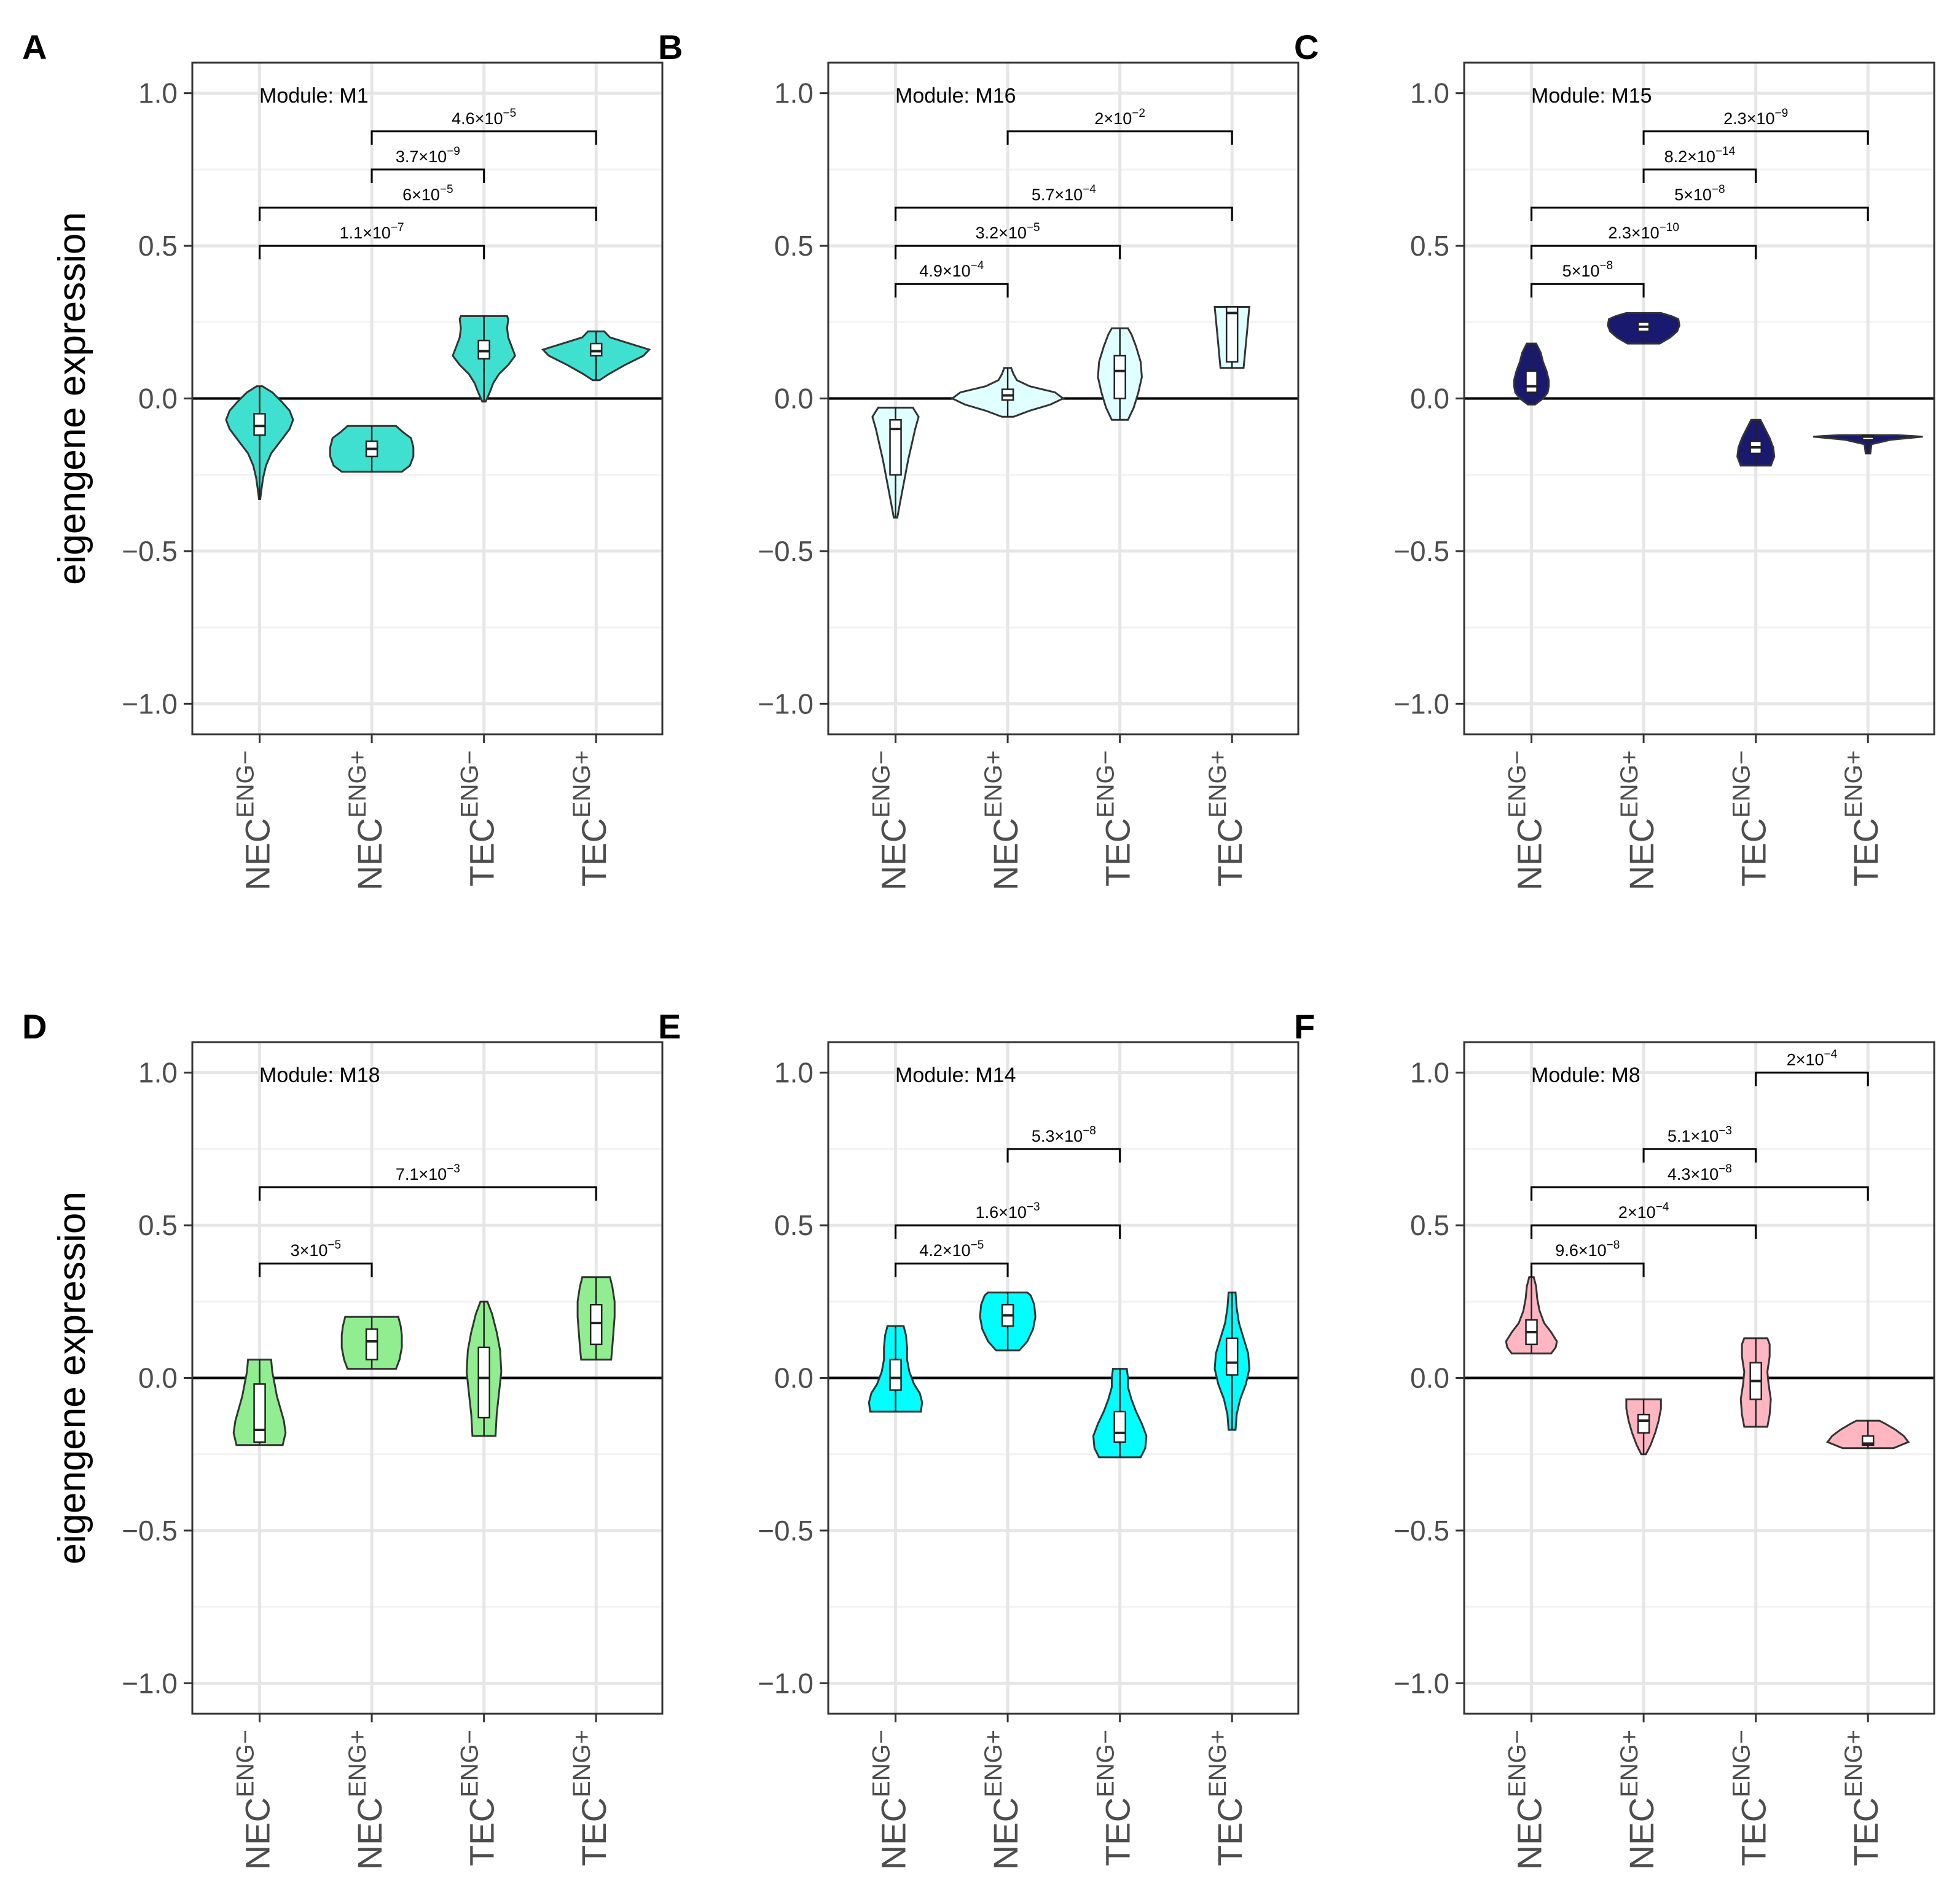 The image size is (1960, 1903). I want to click on module-title: Module: M8, so click(1586, 1076).